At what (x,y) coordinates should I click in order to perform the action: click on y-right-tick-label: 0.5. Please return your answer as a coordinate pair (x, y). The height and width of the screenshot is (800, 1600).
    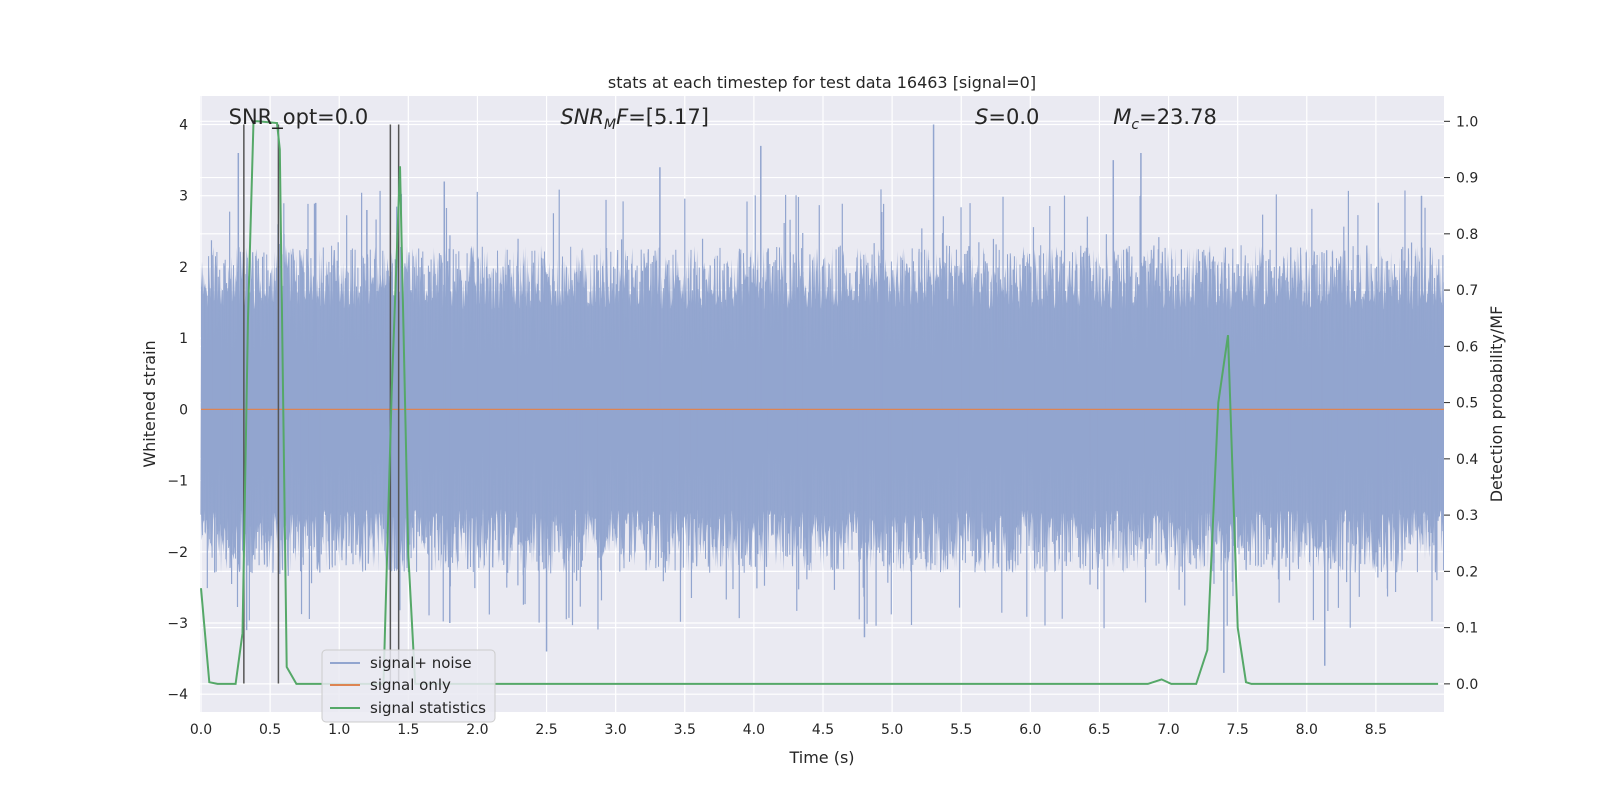
    Looking at the image, I should click on (1467, 404).